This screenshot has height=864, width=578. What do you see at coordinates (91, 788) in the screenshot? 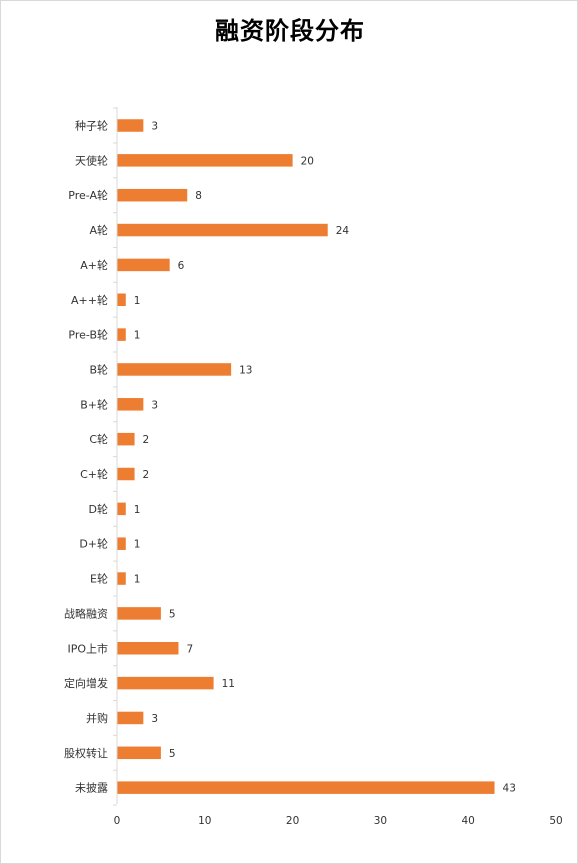
I see `category-label: 未披露` at bounding box center [91, 788].